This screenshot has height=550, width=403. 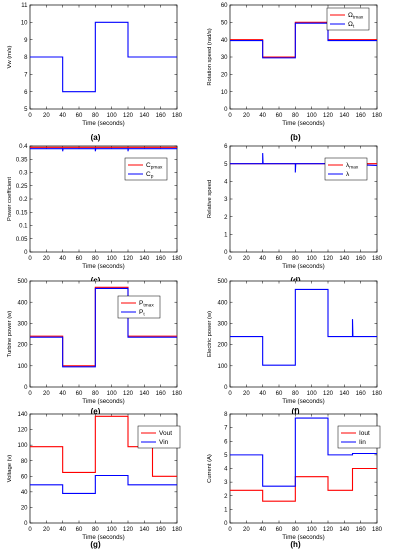 I want to click on legend-label: Cp, so click(x=150, y=175).